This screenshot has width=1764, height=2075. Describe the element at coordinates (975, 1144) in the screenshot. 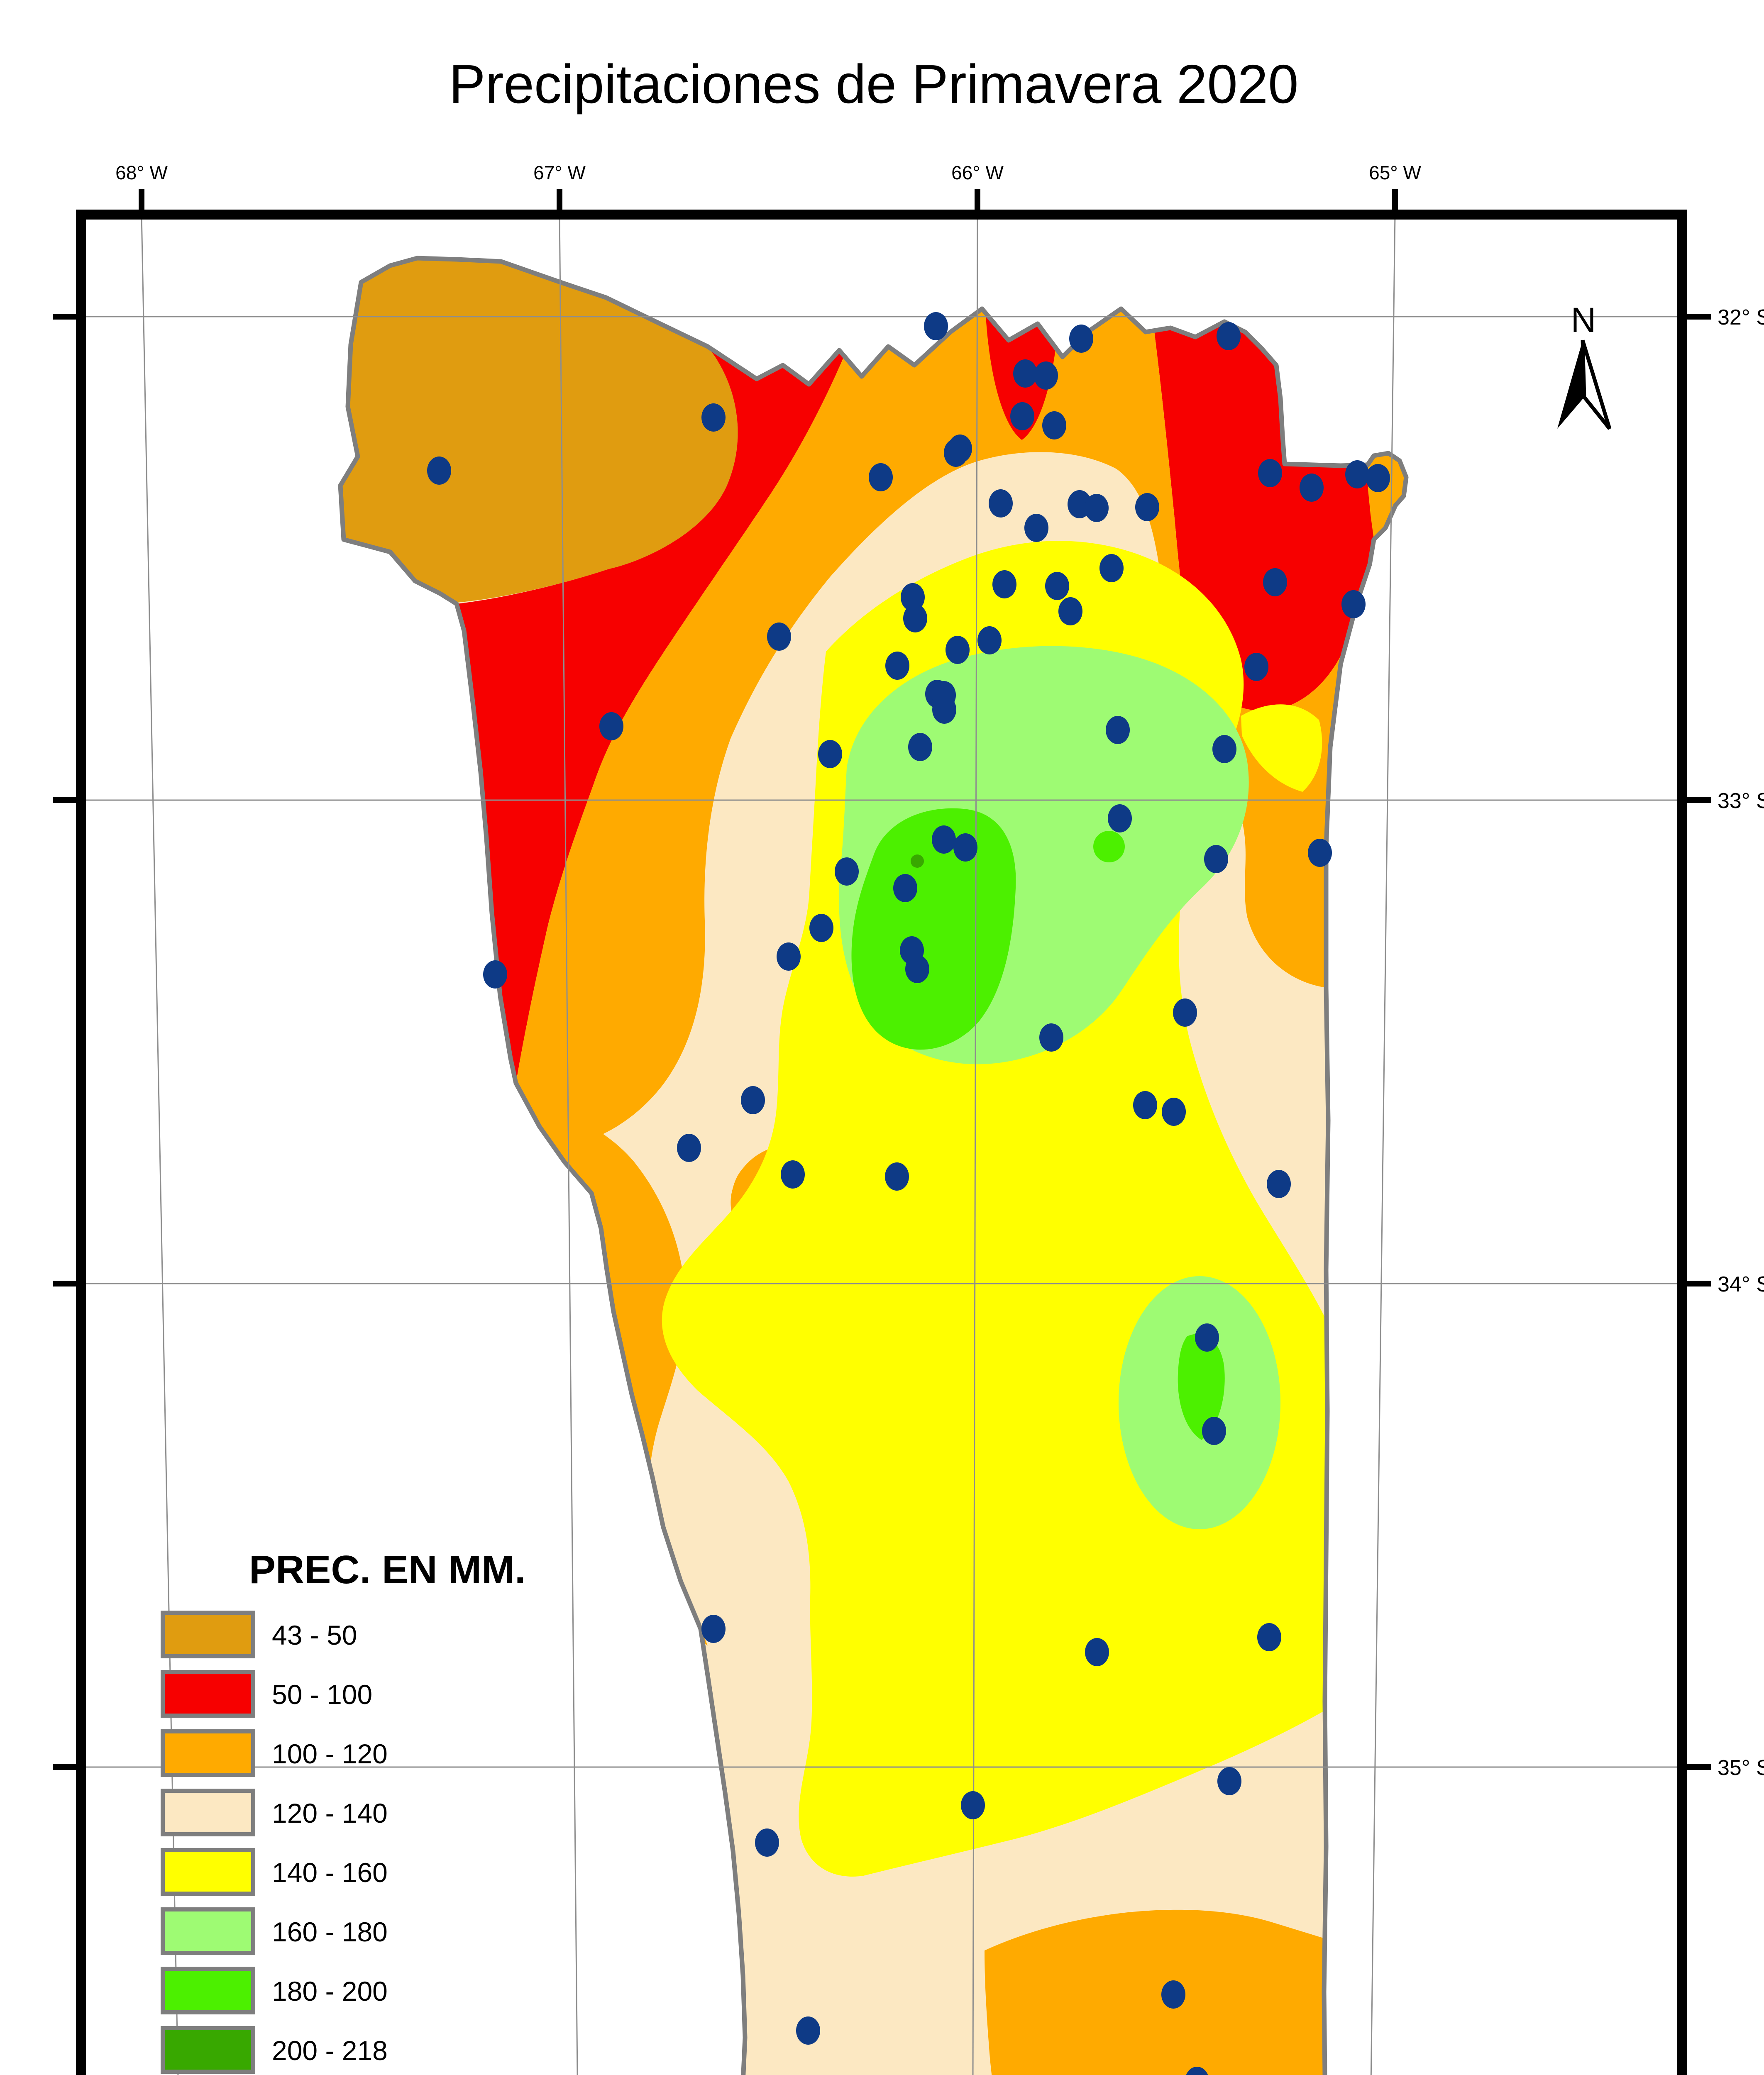

I see `gridline-66w` at that location.